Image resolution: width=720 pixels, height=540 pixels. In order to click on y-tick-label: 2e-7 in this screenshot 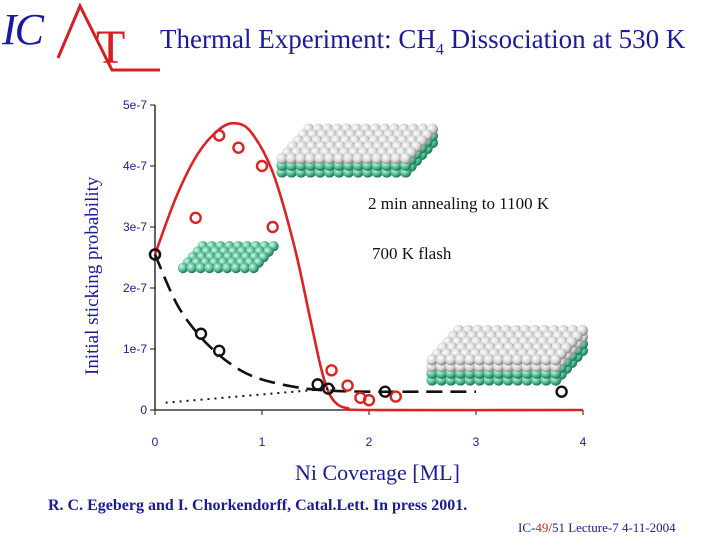, I will do `click(135, 288)`.